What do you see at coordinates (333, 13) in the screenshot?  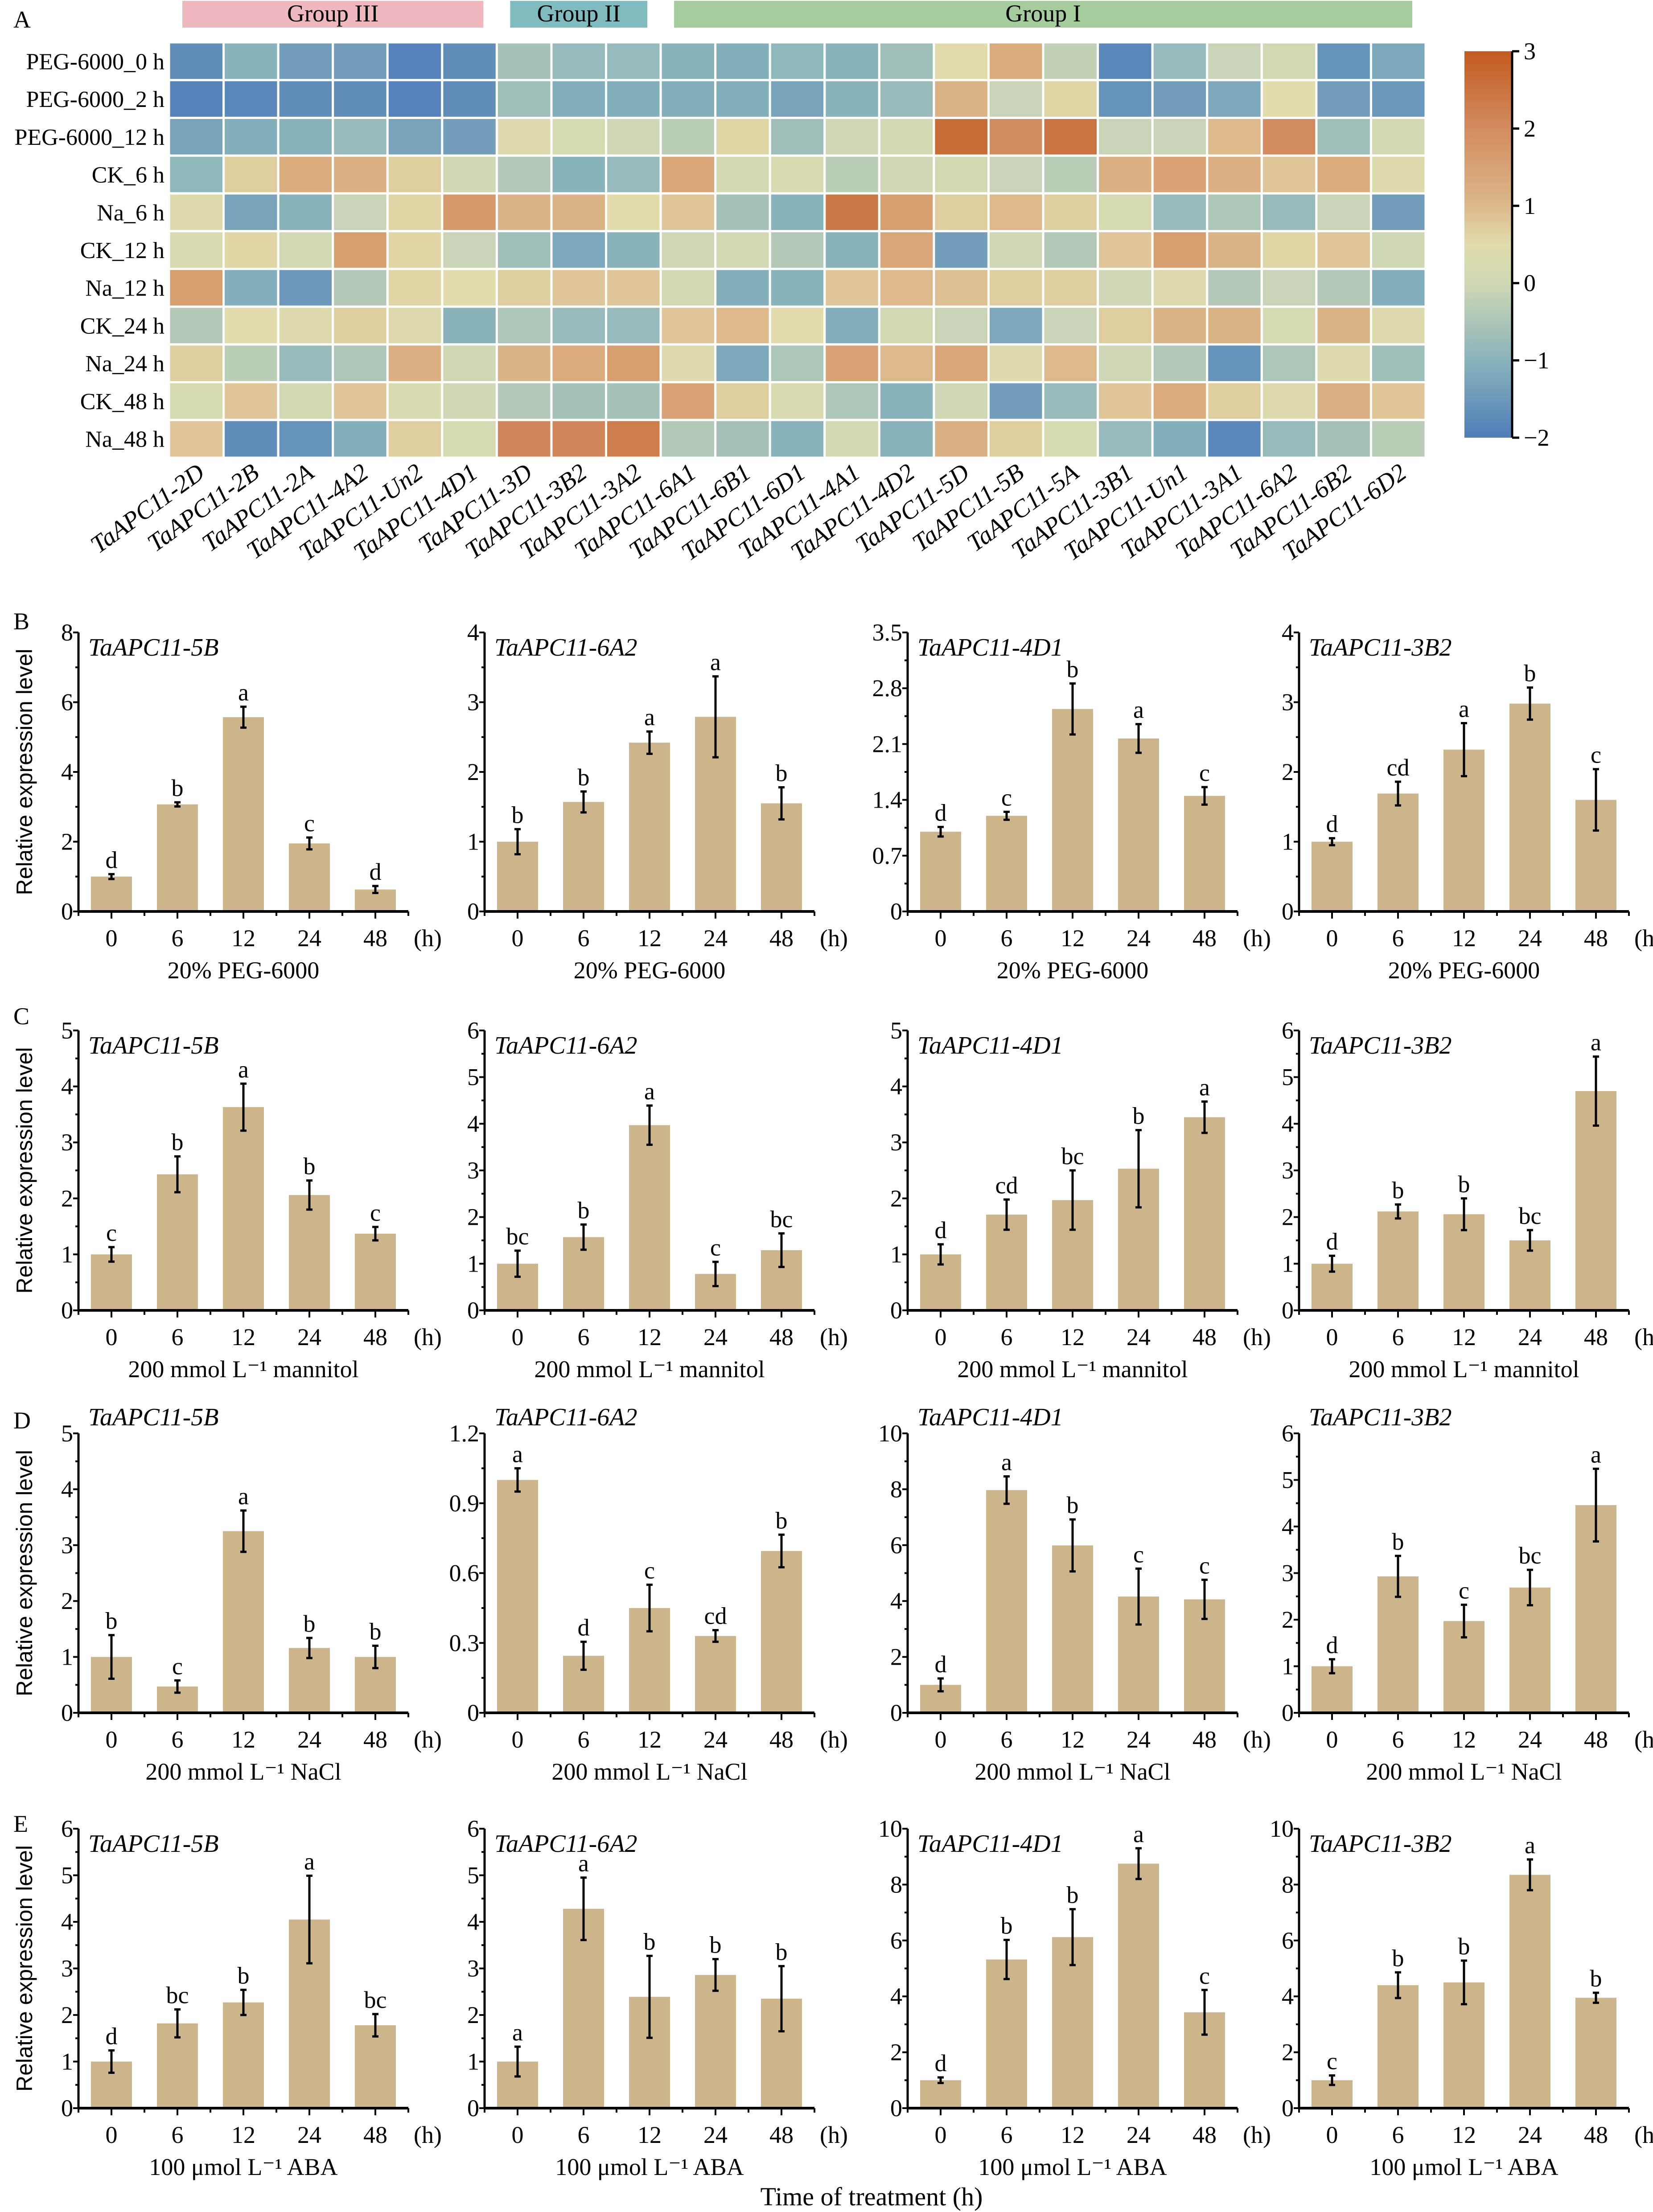 I see `group-label: Group III` at bounding box center [333, 13].